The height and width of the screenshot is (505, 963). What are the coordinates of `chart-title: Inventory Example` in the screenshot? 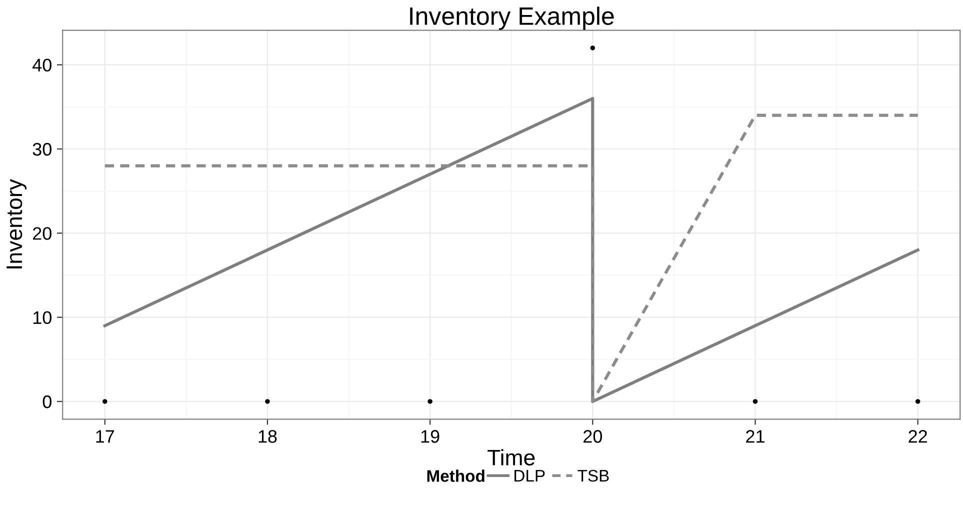 It's located at (512, 18).